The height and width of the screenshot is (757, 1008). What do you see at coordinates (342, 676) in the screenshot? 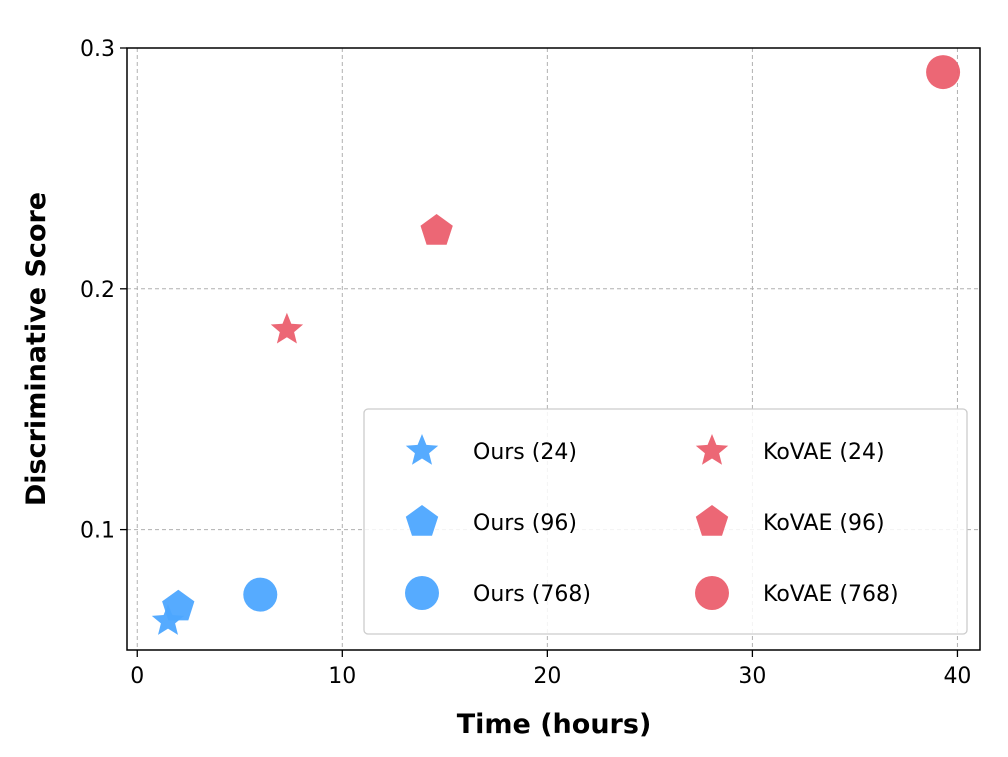
I see `x-tick-label: 10` at bounding box center [342, 676].